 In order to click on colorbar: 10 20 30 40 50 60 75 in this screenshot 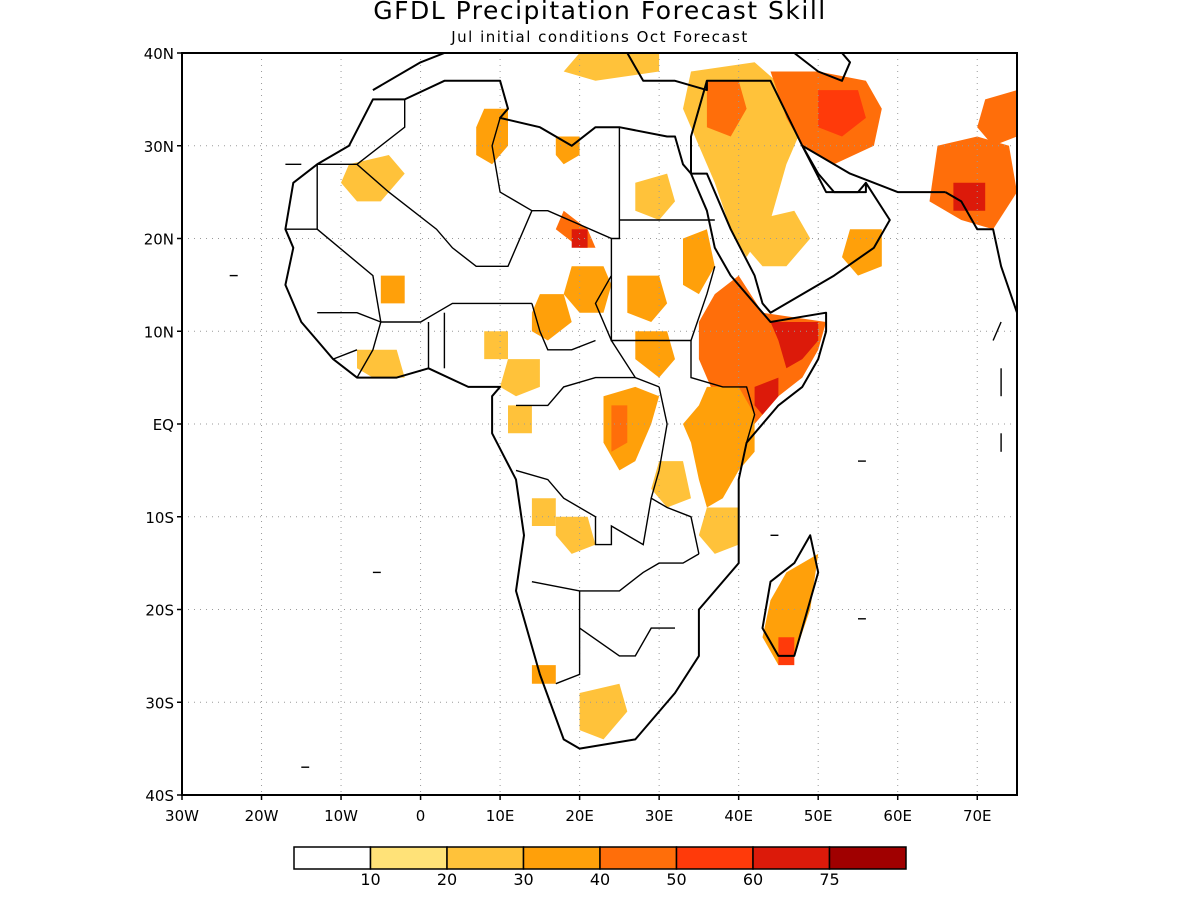, I will do `click(600, 867)`.